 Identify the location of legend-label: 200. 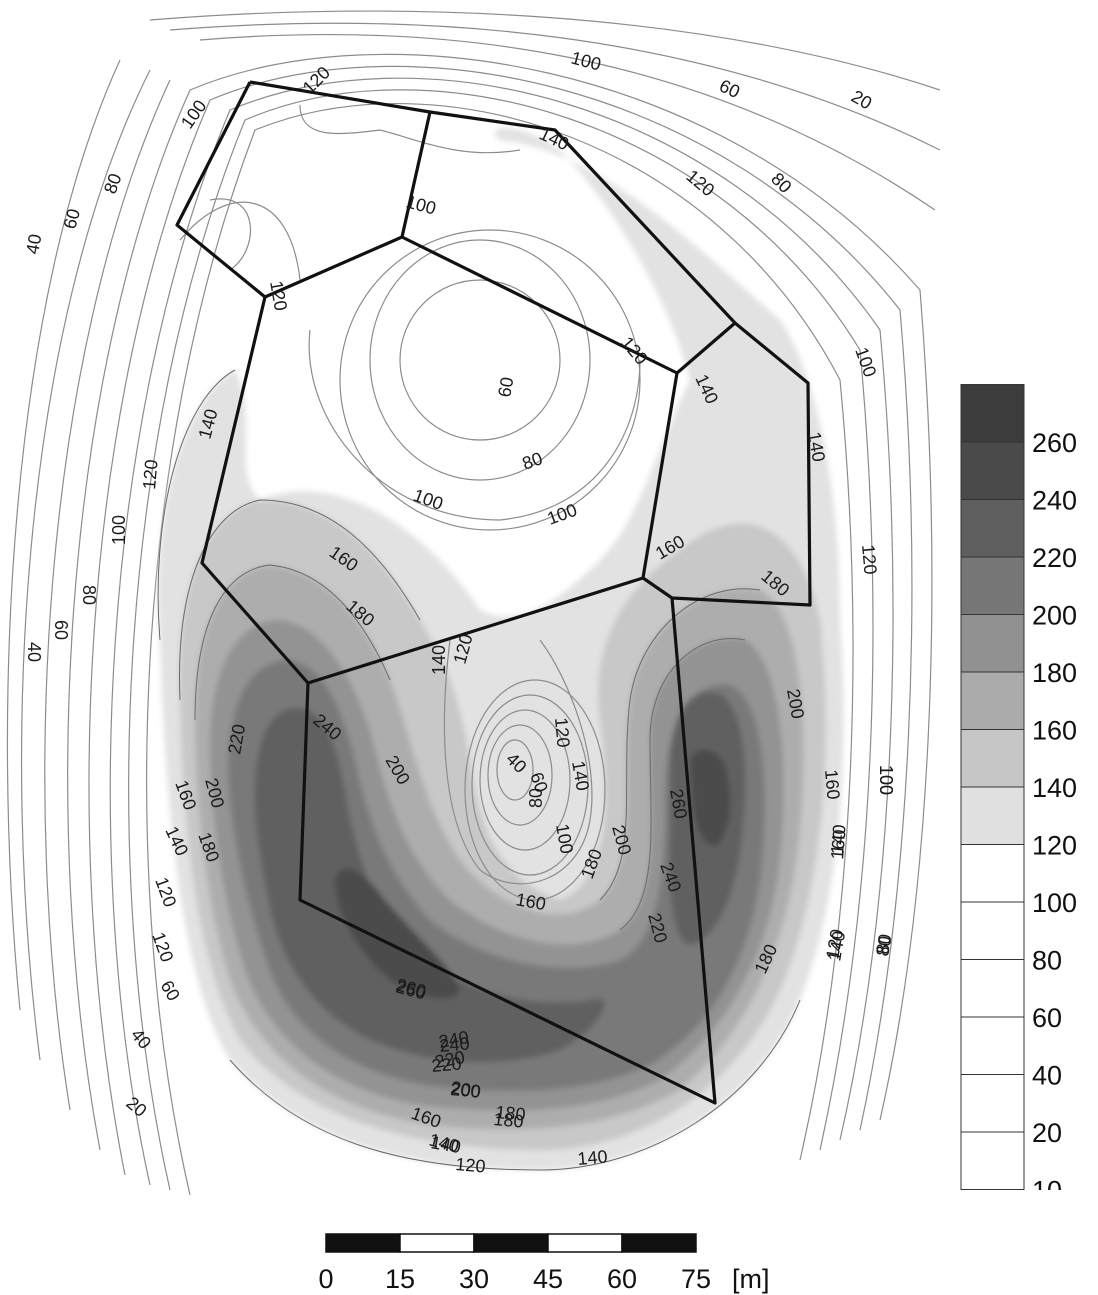
(1054, 616).